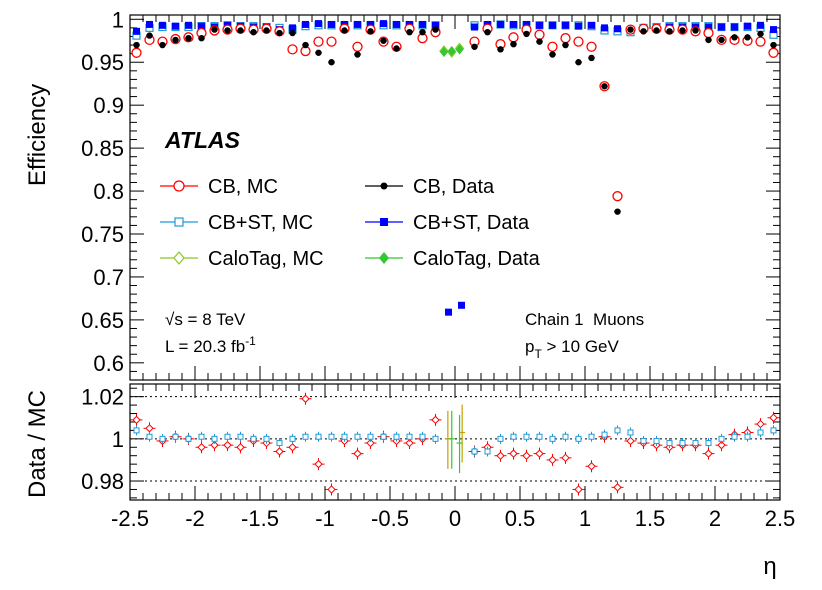  I want to click on y-tick-label-bottom: 1.02, so click(102, 397).